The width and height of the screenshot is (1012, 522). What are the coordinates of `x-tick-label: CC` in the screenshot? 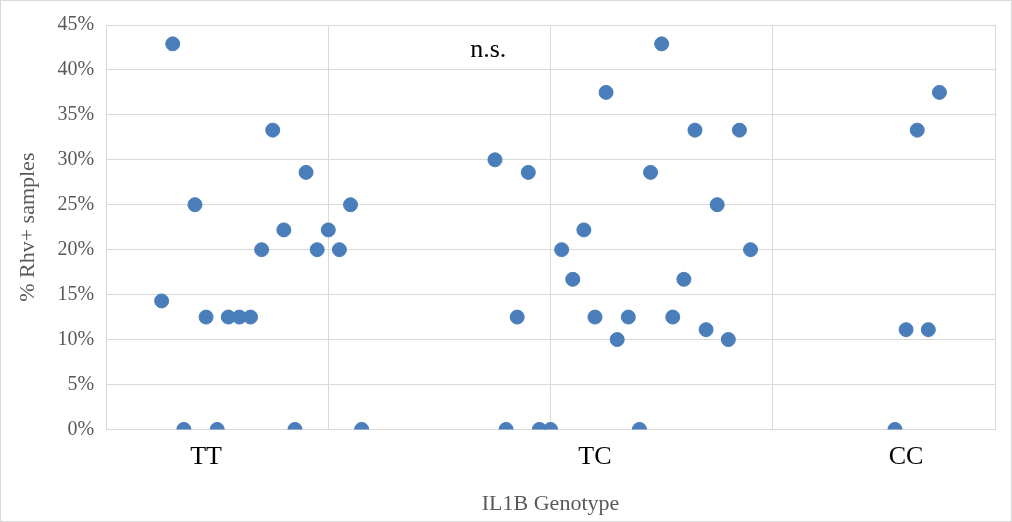 It's located at (906, 455).